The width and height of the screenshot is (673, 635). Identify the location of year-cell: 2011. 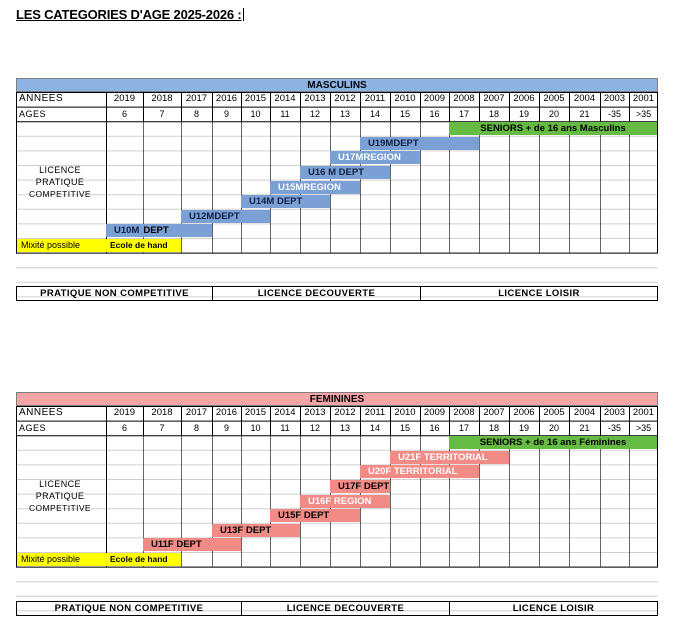
(375, 412).